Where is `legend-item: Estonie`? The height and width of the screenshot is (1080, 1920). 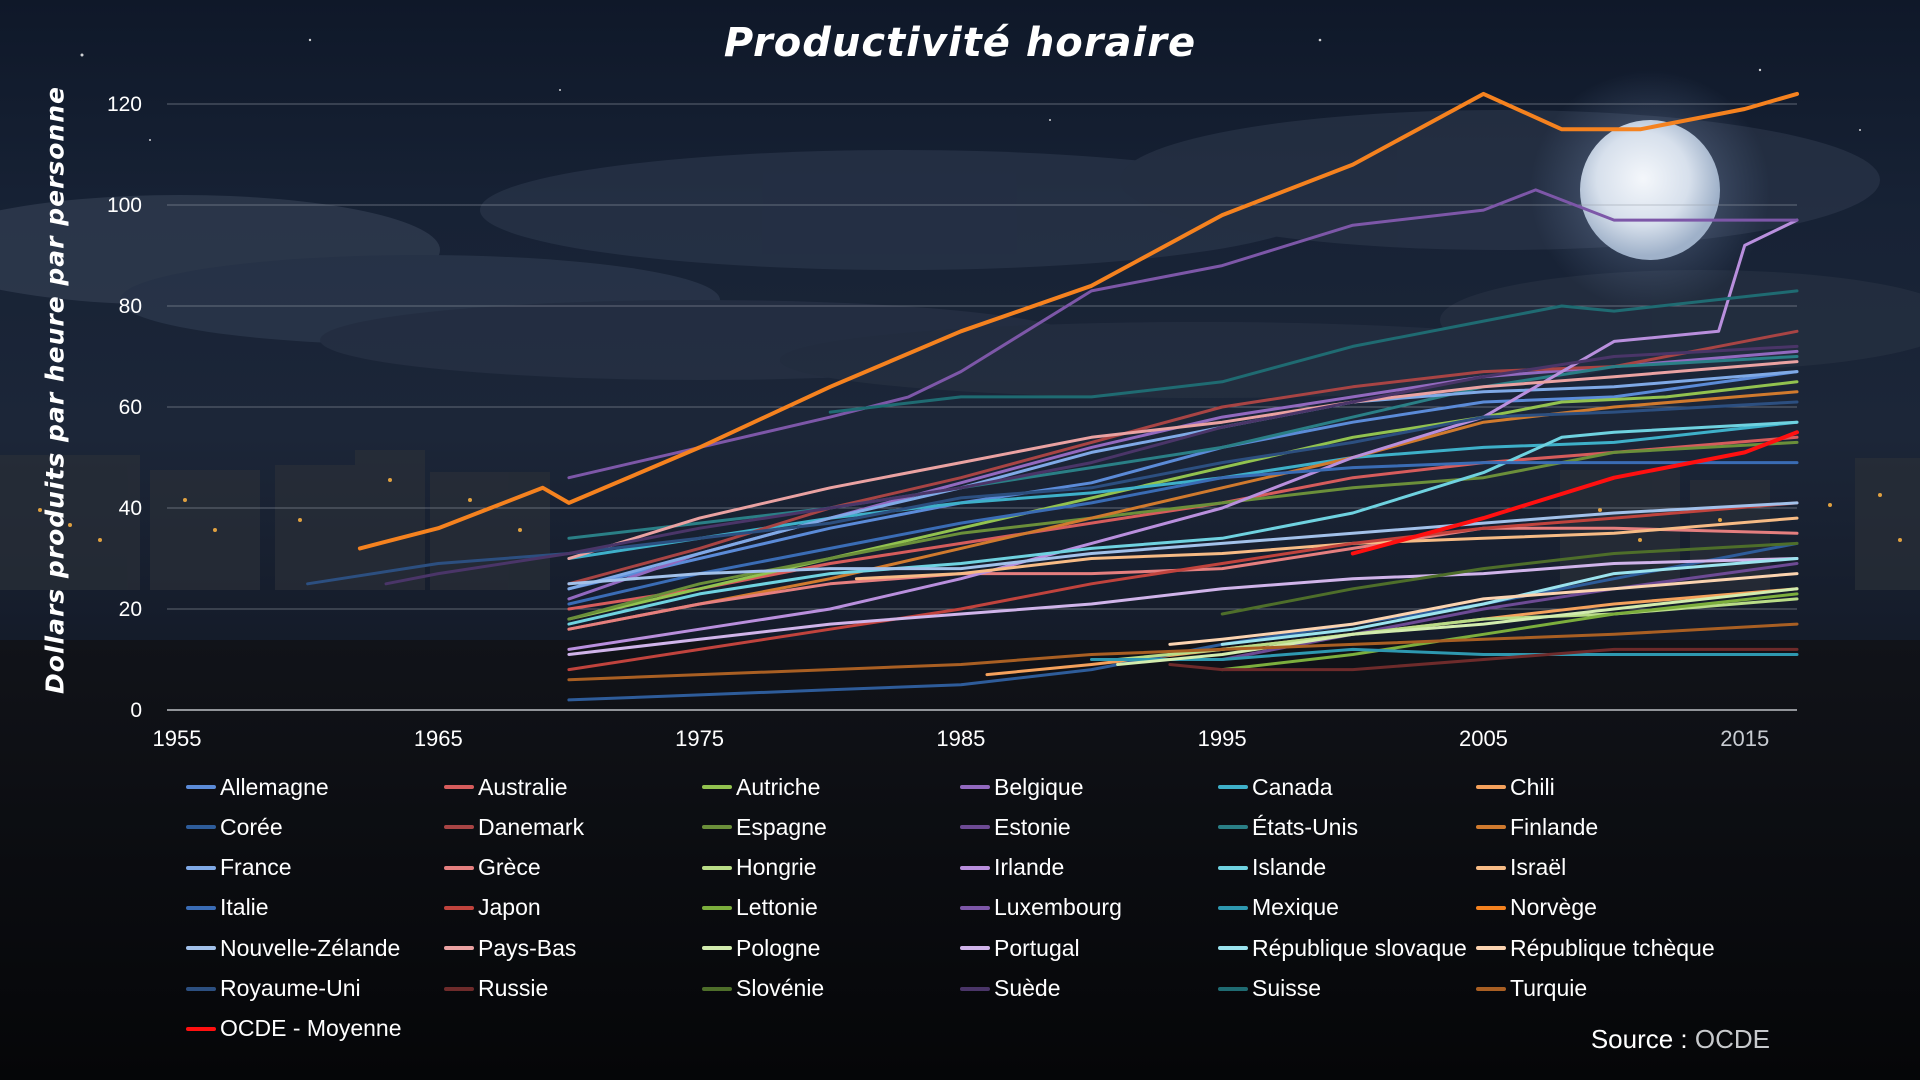
legend-item: Estonie is located at coordinates (1015, 827).